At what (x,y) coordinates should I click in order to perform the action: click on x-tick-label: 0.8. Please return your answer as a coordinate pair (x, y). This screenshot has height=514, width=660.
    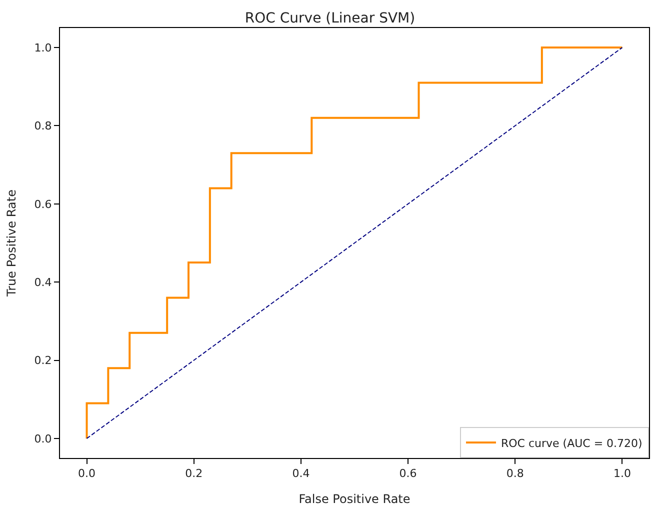
    Looking at the image, I should click on (515, 473).